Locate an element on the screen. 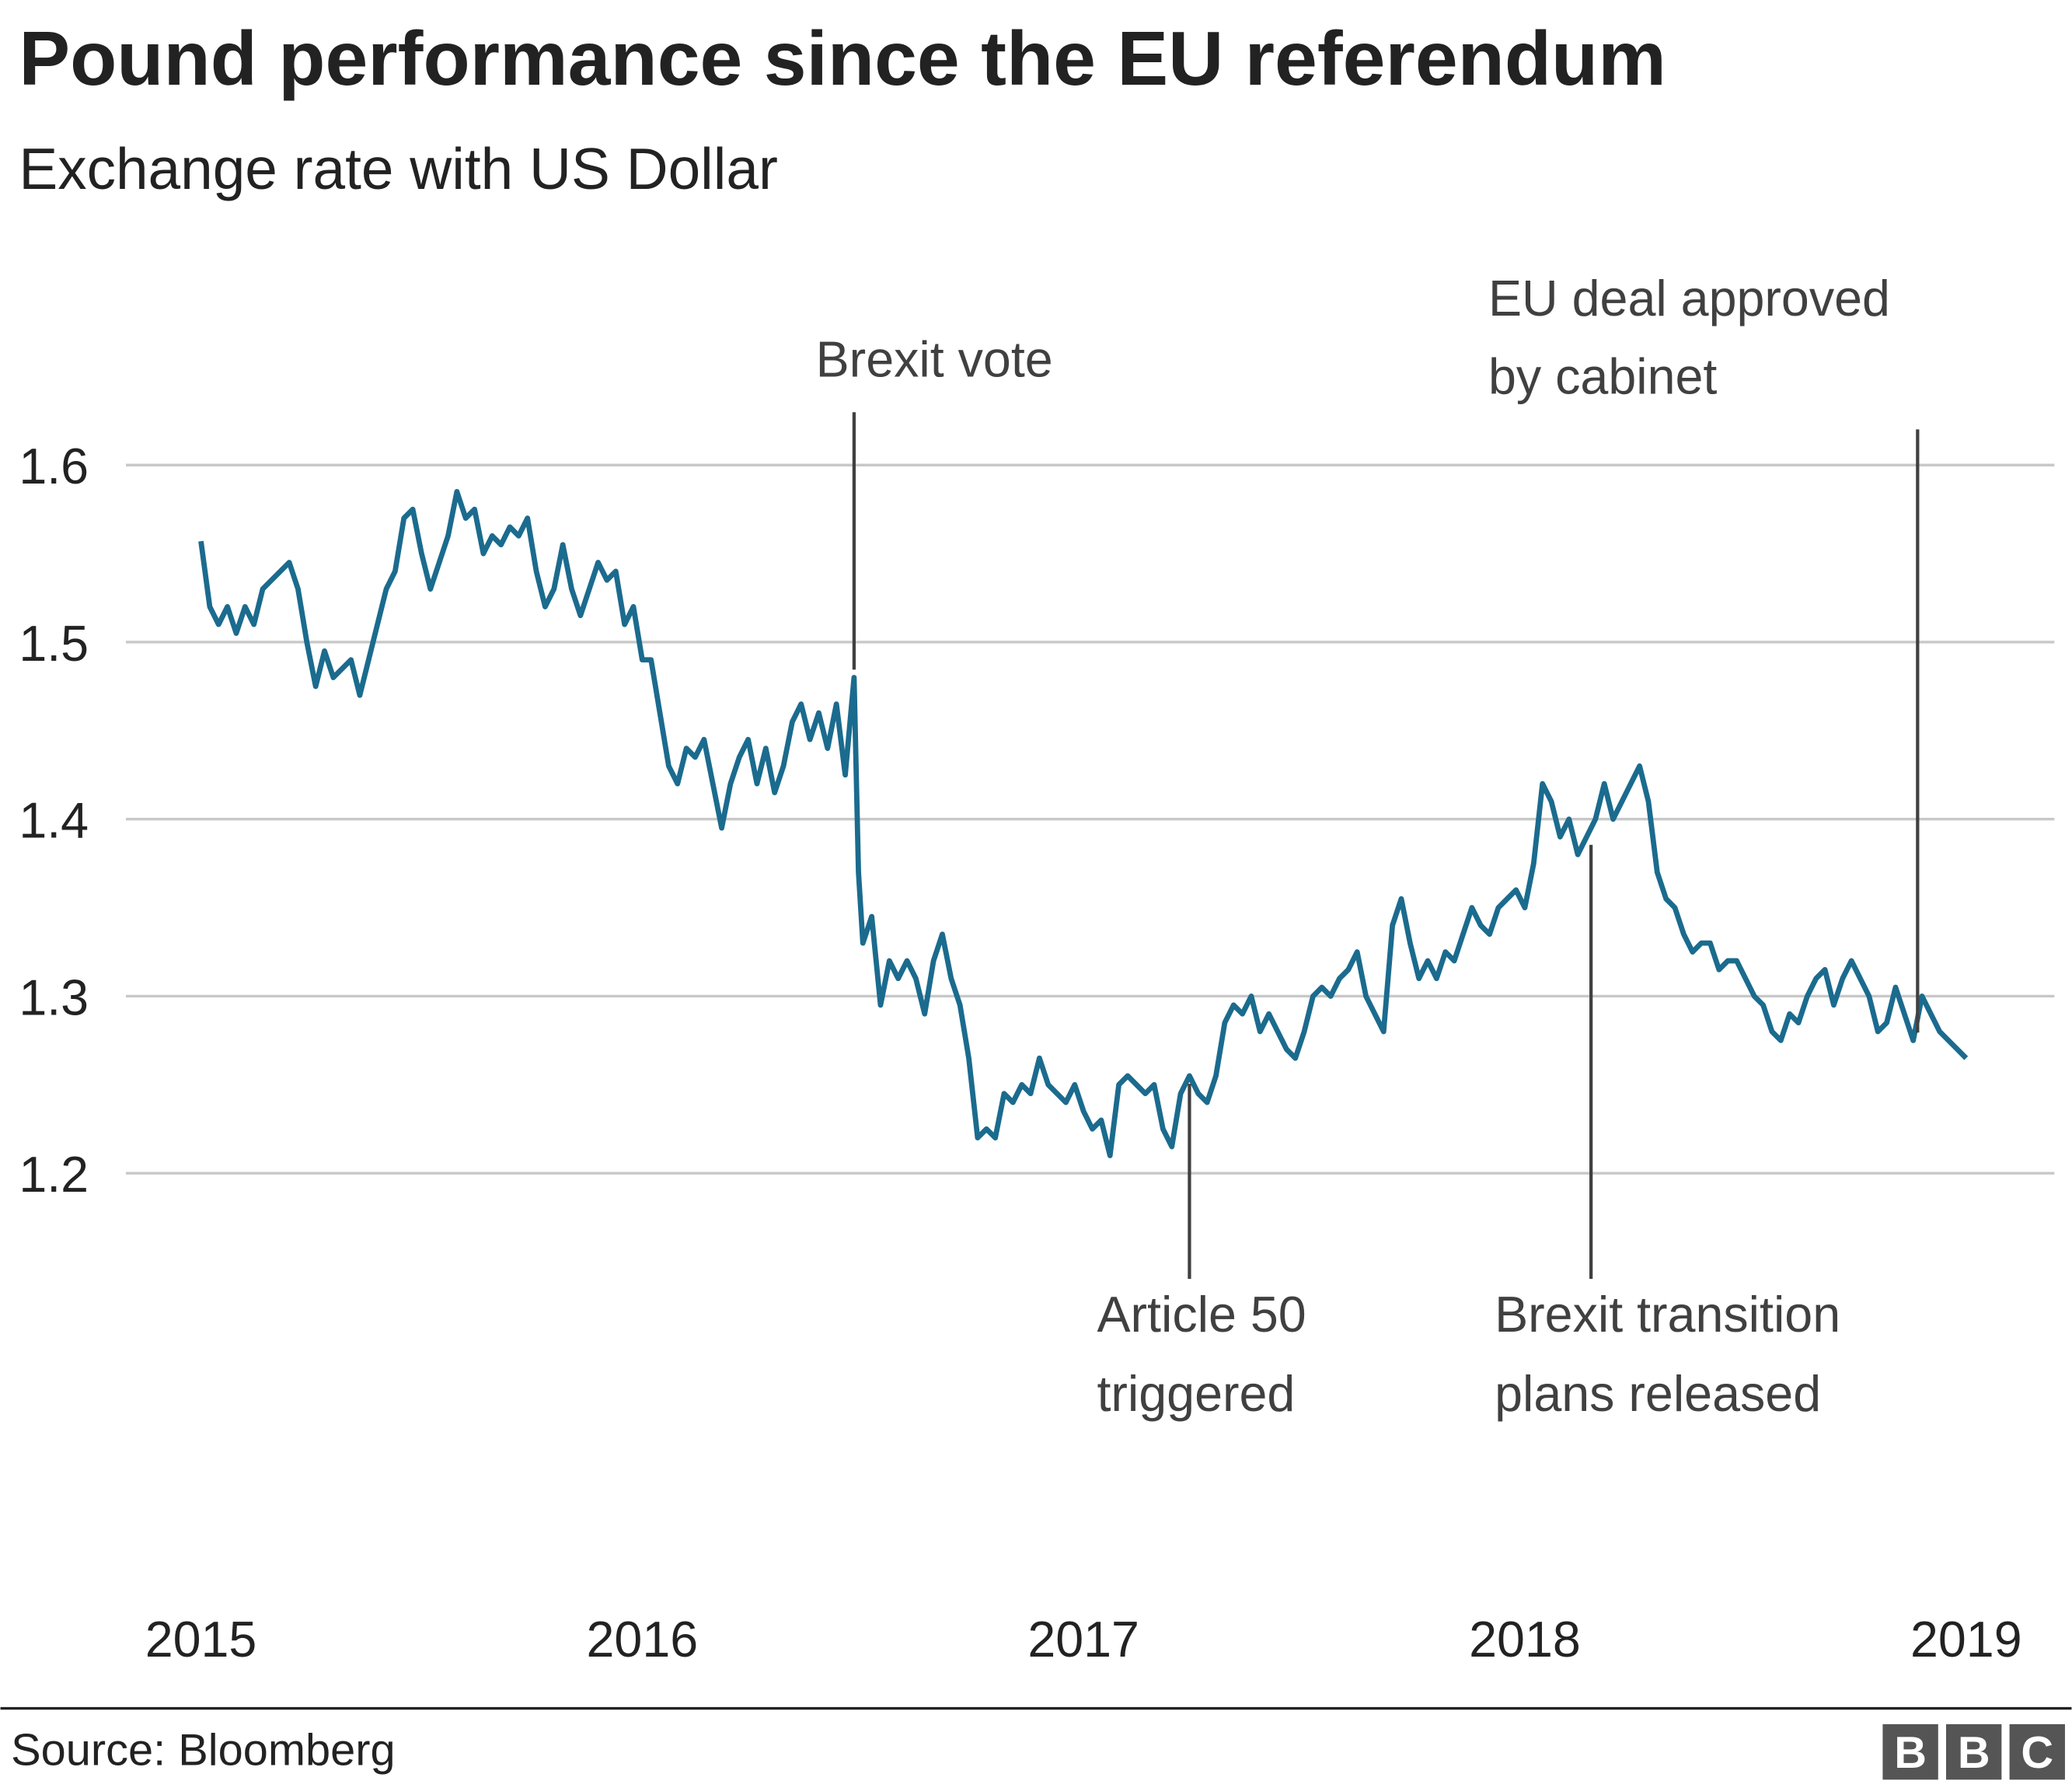 The height and width of the screenshot is (1781, 2072). y-tick-label: 1.5 is located at coordinates (54, 644).